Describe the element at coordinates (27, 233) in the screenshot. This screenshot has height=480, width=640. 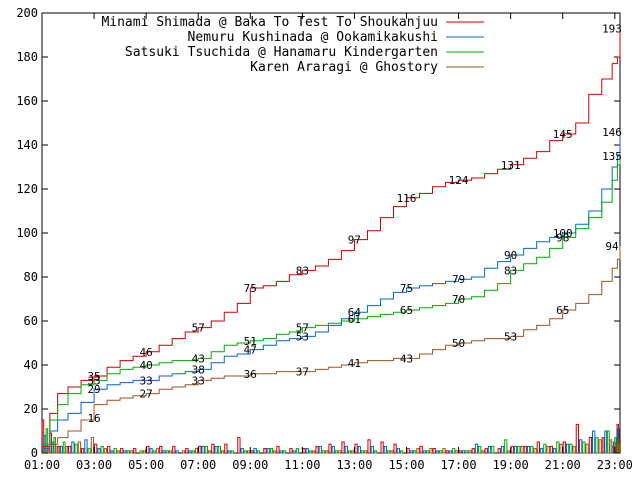
I see `y-tick-label: 100` at that location.